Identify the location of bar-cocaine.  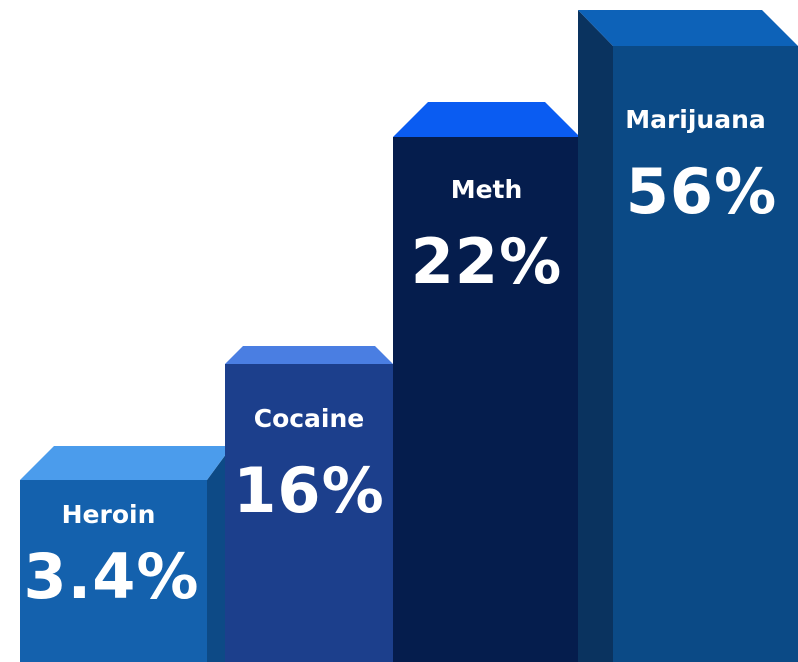
(309, 513).